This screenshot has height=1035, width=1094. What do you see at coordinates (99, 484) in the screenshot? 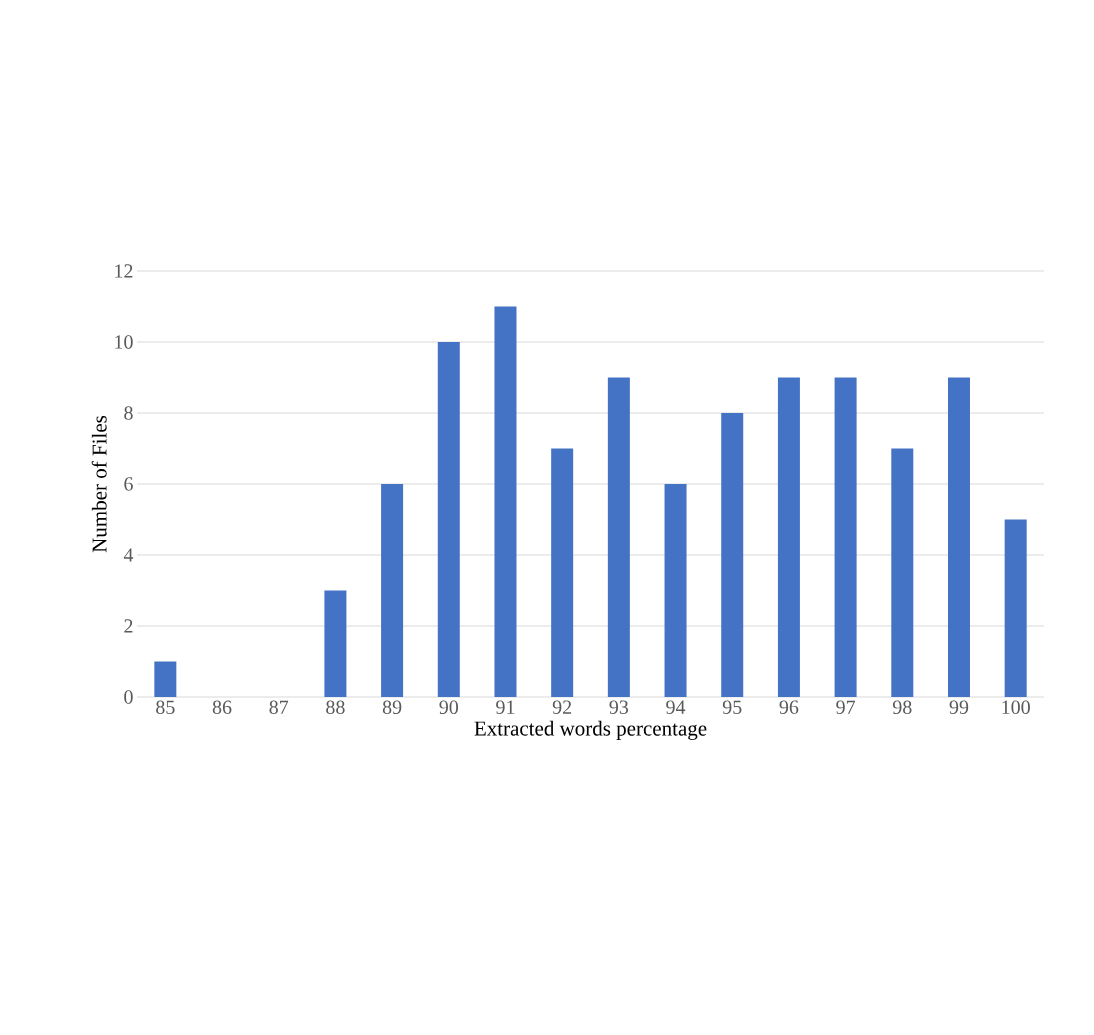
I see `y-axis-title: Number of Files` at bounding box center [99, 484].